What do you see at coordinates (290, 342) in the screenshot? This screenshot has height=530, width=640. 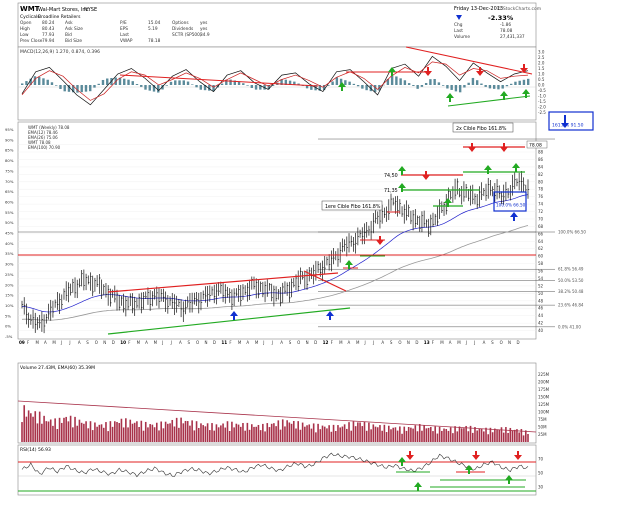 I see `month-label: S` at bounding box center [290, 342].